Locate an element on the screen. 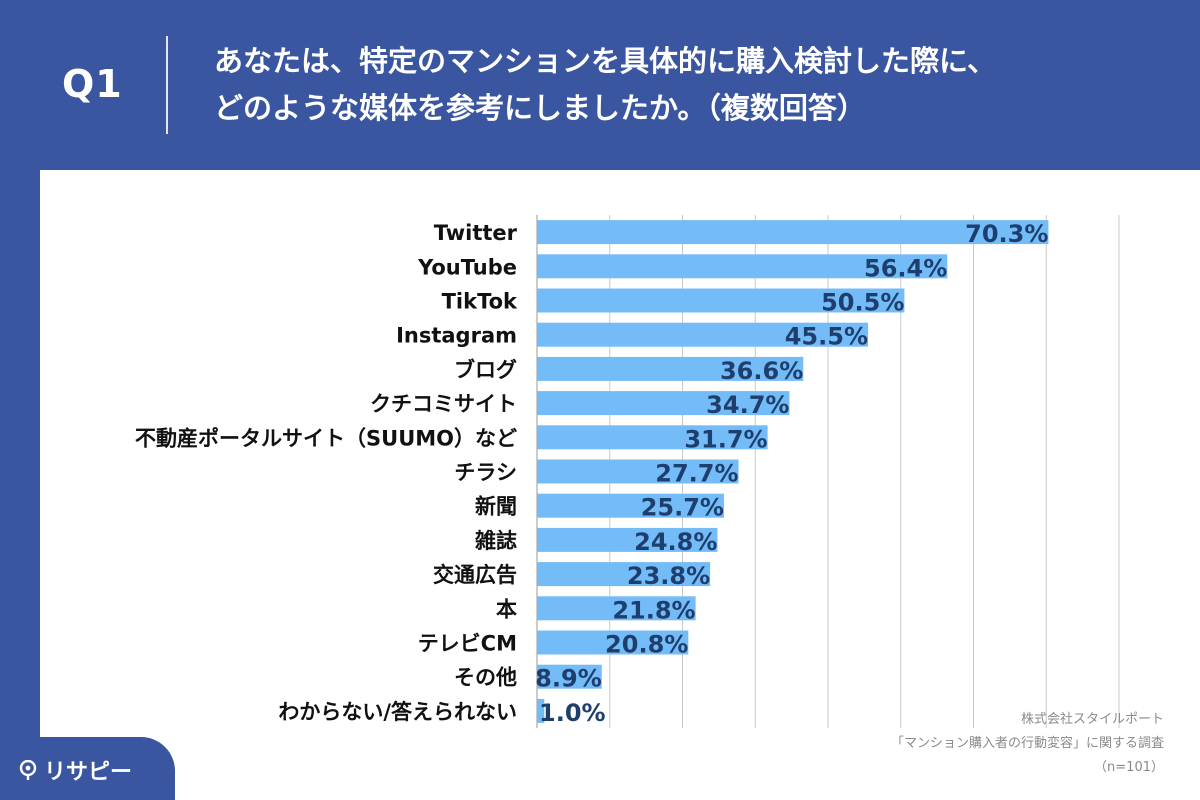 This screenshot has height=800, width=1200. value-label: 36.6% is located at coordinates (761, 371).